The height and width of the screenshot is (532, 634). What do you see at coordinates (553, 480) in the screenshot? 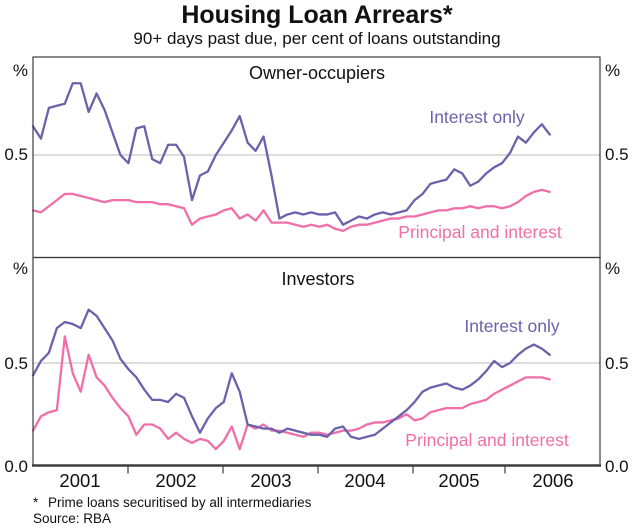
I see `x-tick-2006: 2006` at bounding box center [553, 480].